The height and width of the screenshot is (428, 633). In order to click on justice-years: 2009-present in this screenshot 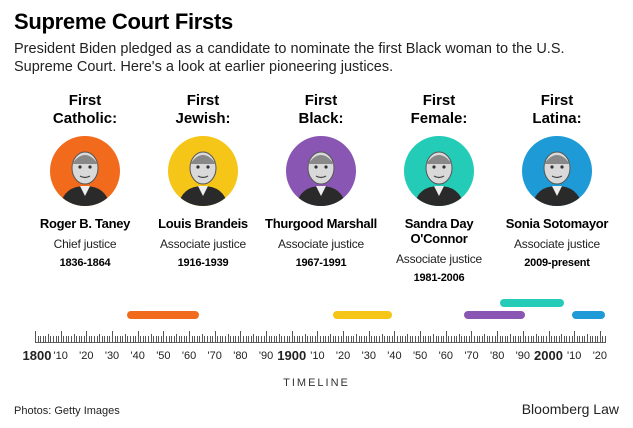, I will do `click(557, 263)`.